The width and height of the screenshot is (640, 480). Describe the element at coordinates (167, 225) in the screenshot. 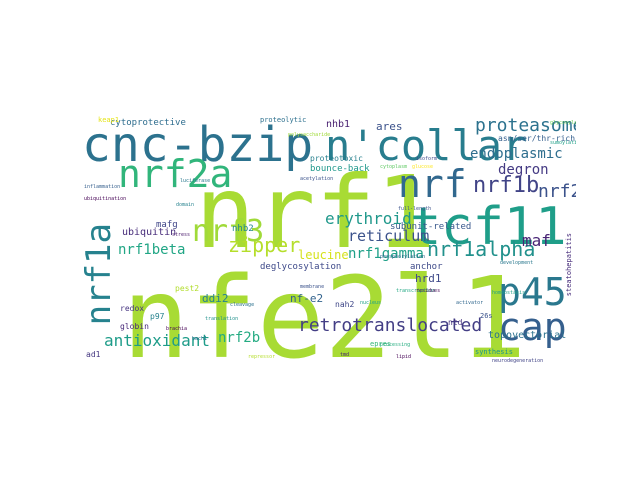

I see `word: mafg` at that location.